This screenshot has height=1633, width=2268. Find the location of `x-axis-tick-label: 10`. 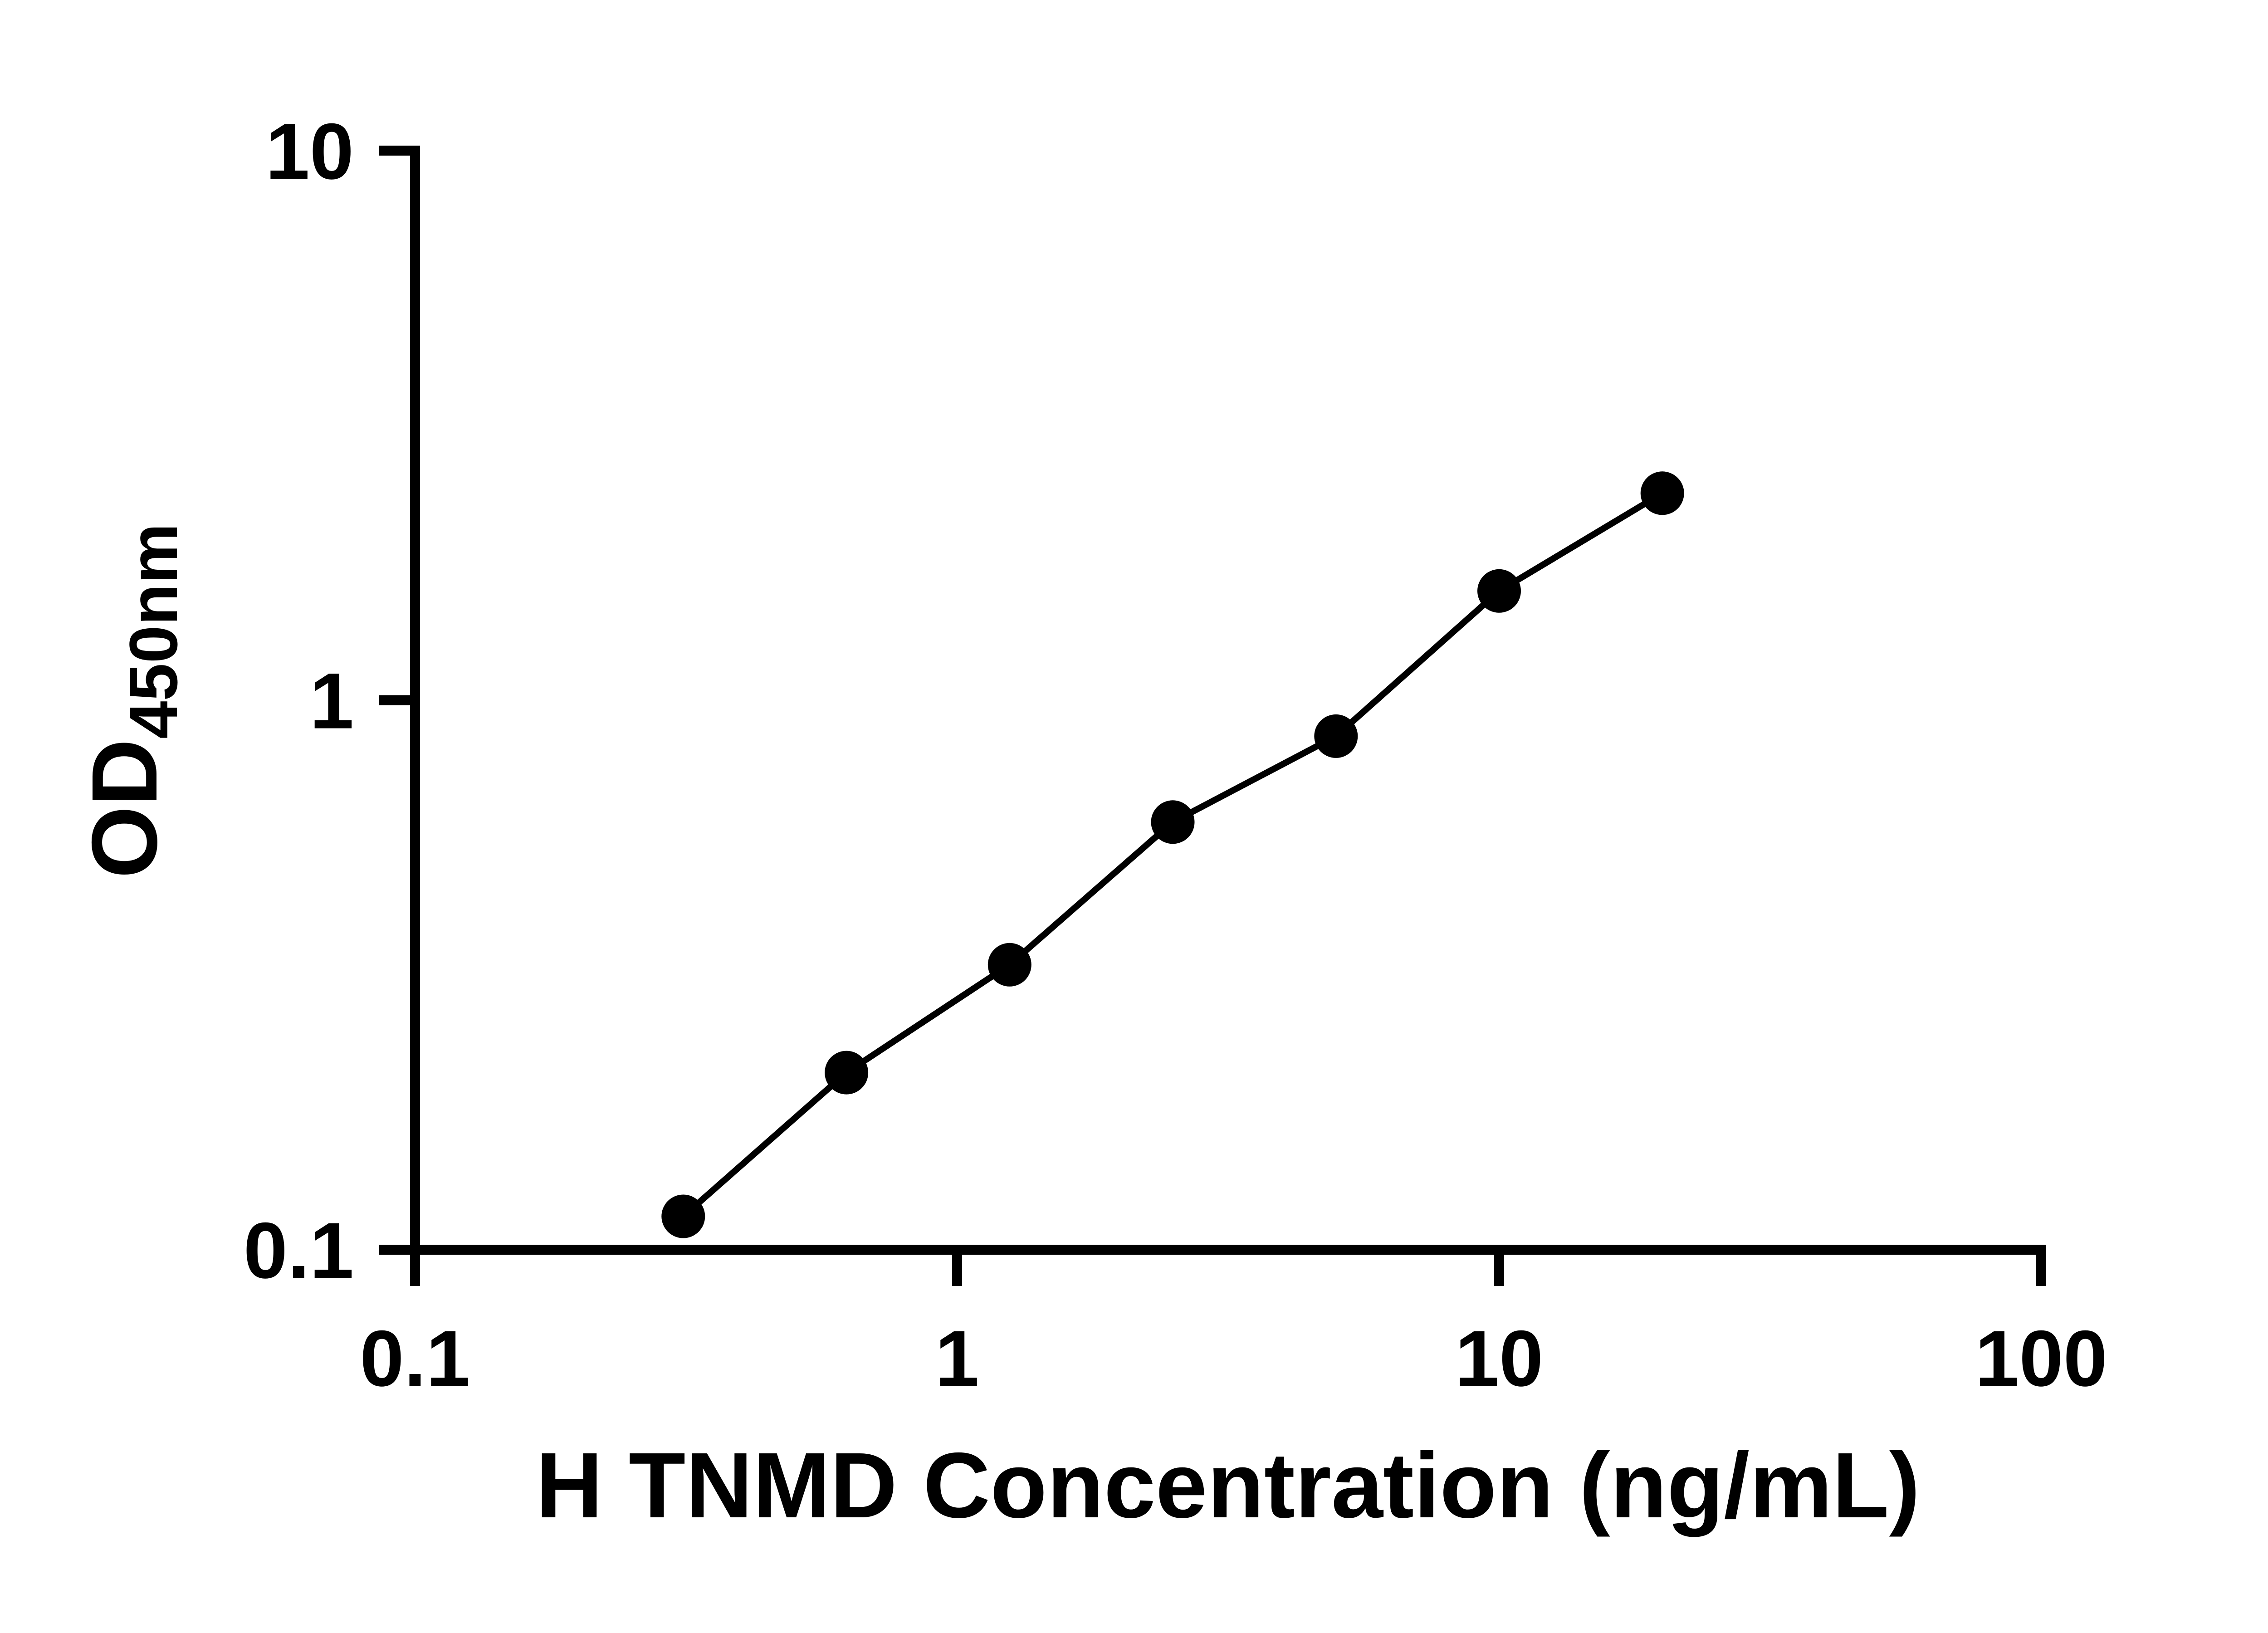

x-axis-tick-label: 10 is located at coordinates (1500, 1359).